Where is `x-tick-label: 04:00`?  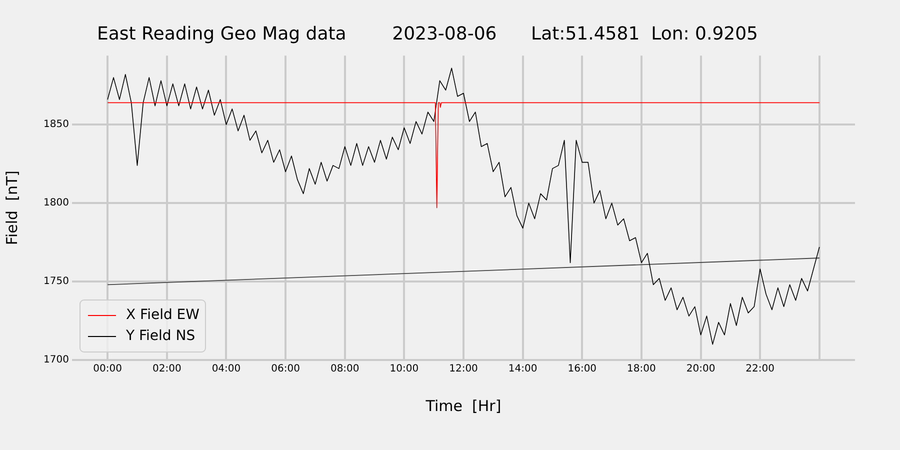 x-tick-label: 04:00 is located at coordinates (226, 369).